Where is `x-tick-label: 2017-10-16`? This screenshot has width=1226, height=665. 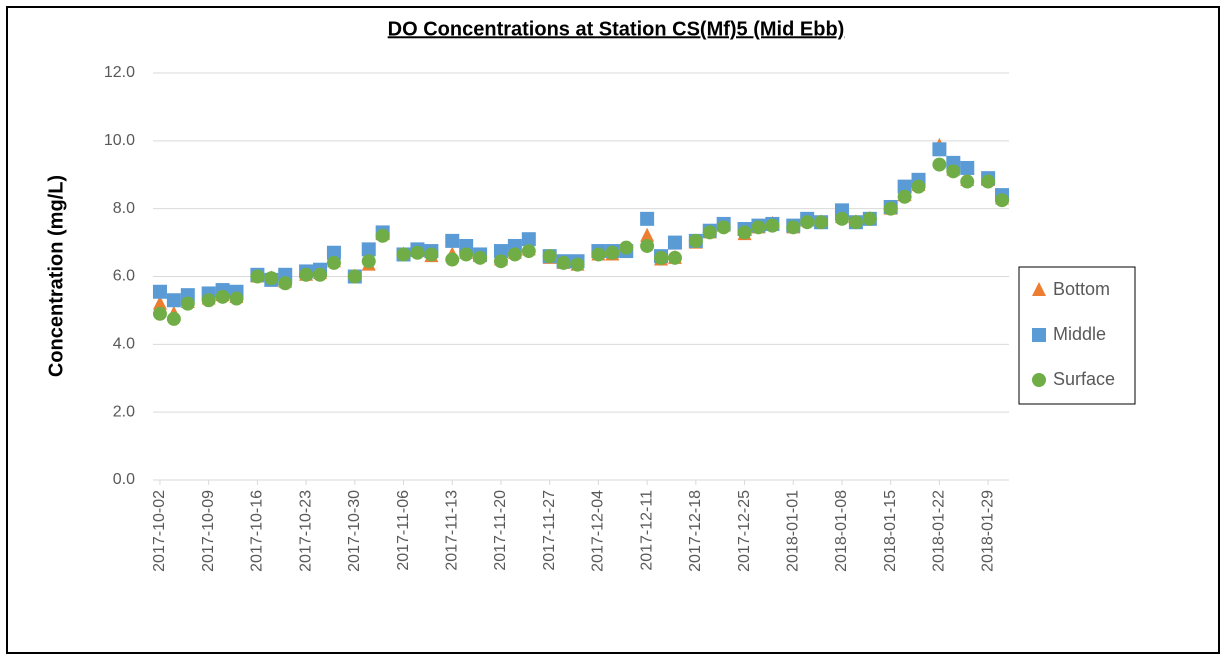
x-tick-label: 2017-10-16 is located at coordinates (257, 531).